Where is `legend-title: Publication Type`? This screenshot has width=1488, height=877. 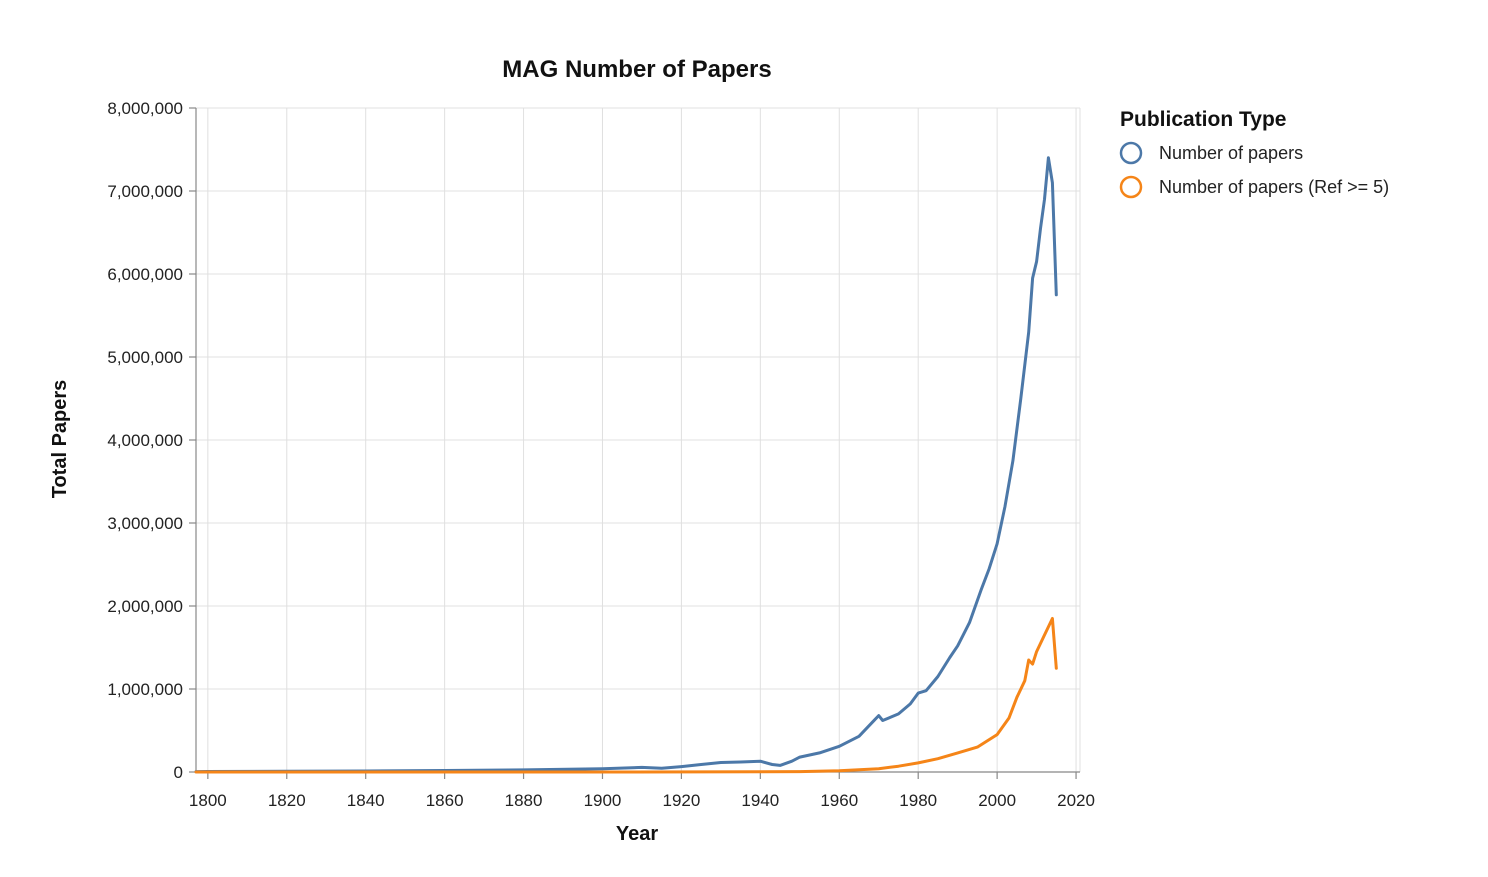 legend-title: Publication Type is located at coordinates (1203, 119).